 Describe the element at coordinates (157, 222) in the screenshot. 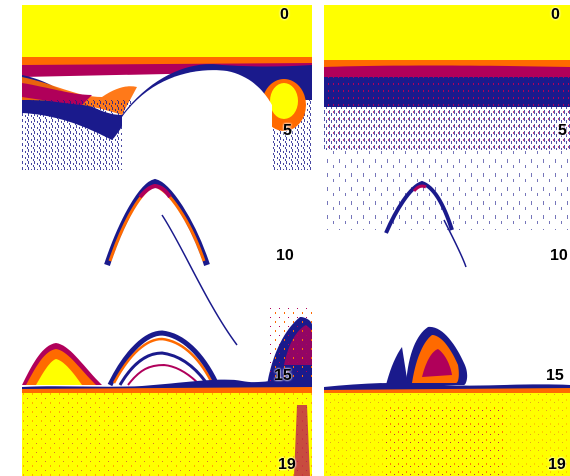

I see `echo-arch-main` at that location.